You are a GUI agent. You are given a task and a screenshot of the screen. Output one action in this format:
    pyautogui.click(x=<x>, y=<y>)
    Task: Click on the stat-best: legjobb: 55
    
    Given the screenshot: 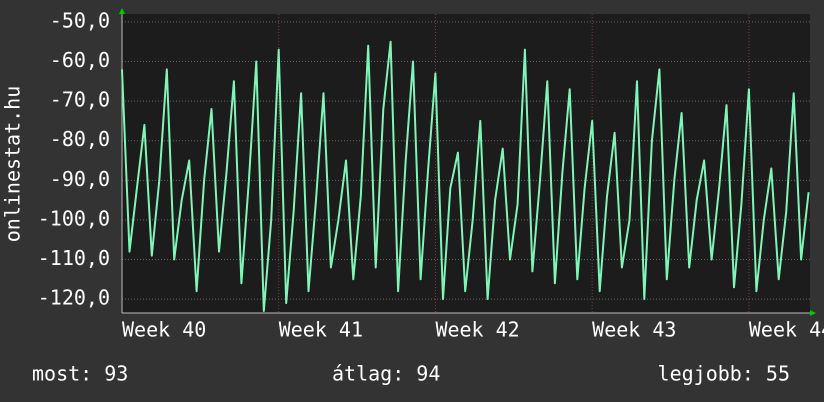 What is the action you would take?
    pyautogui.click(x=724, y=374)
    